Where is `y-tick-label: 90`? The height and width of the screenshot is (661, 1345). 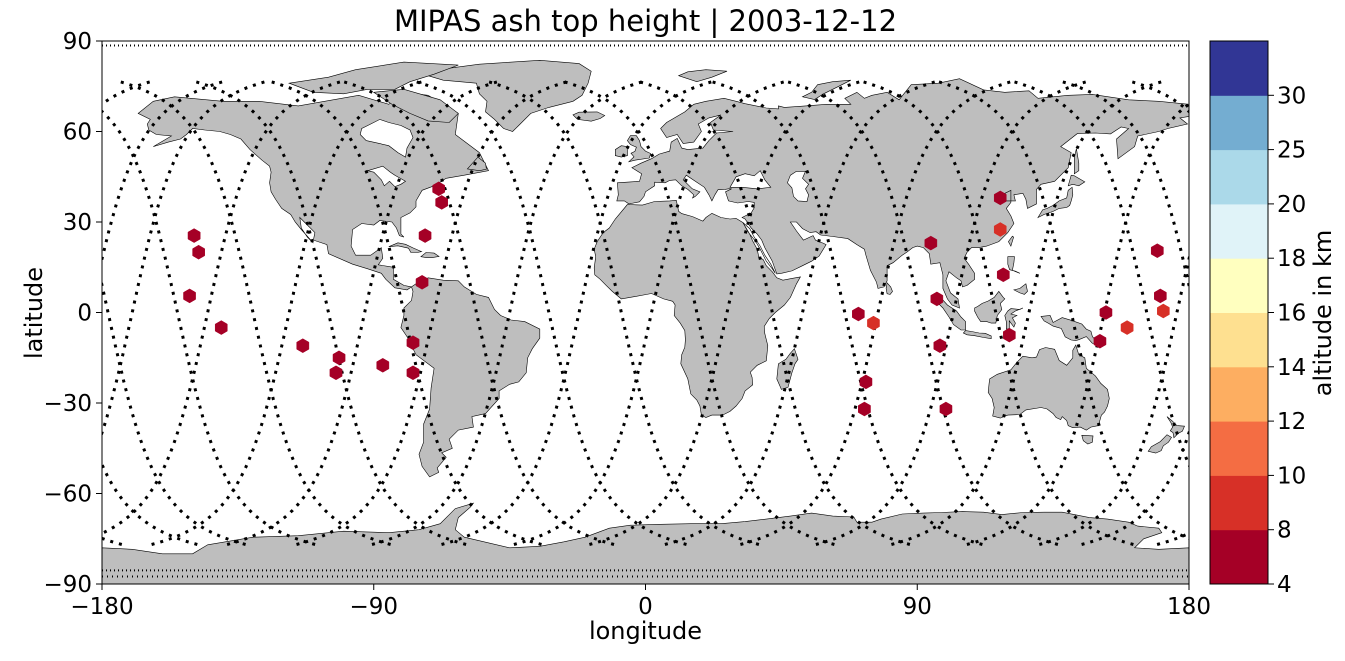
y-tick-label: 90 is located at coordinates (77, 42).